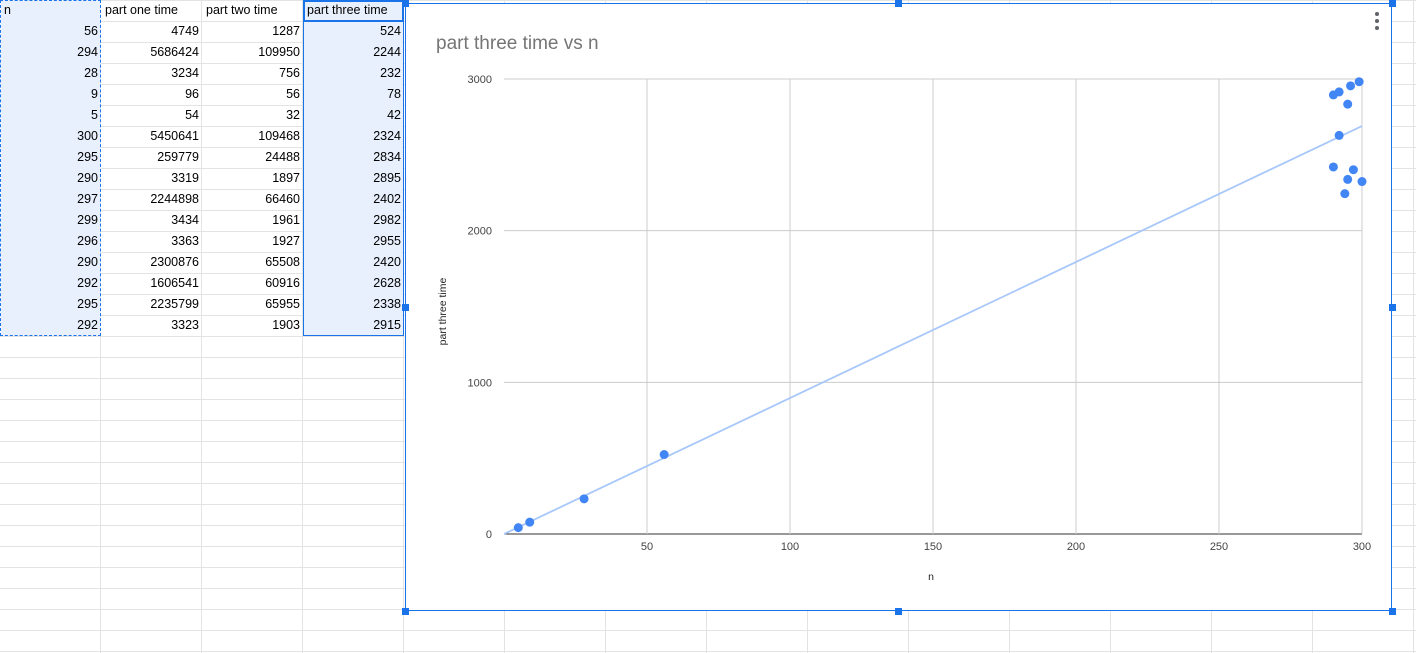 Image resolution: width=1416 pixels, height=653 pixels. What do you see at coordinates (443, 311) in the screenshot?
I see `y-axis-title: part three time` at bounding box center [443, 311].